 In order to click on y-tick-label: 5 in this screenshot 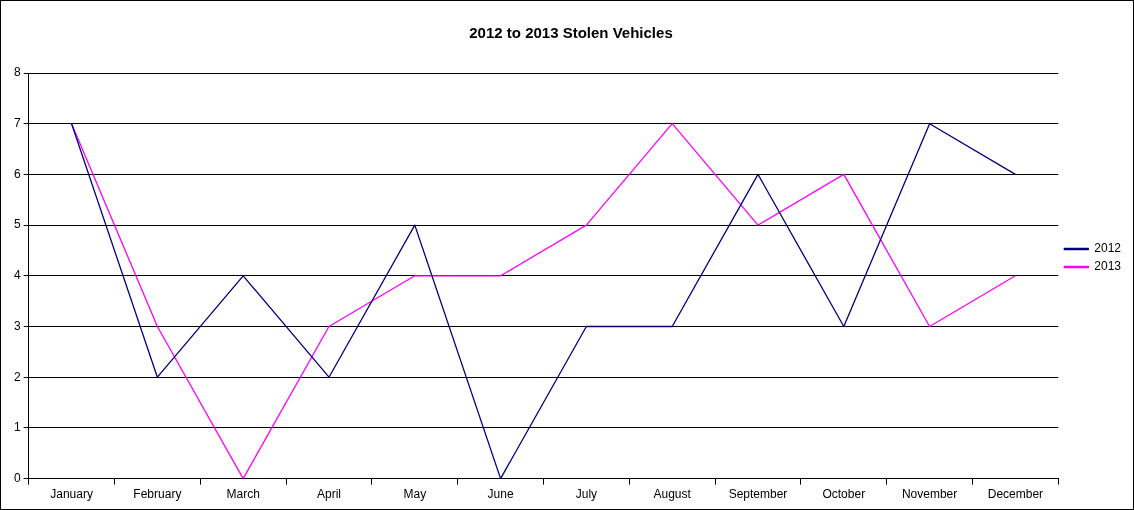, I will do `click(17, 224)`.